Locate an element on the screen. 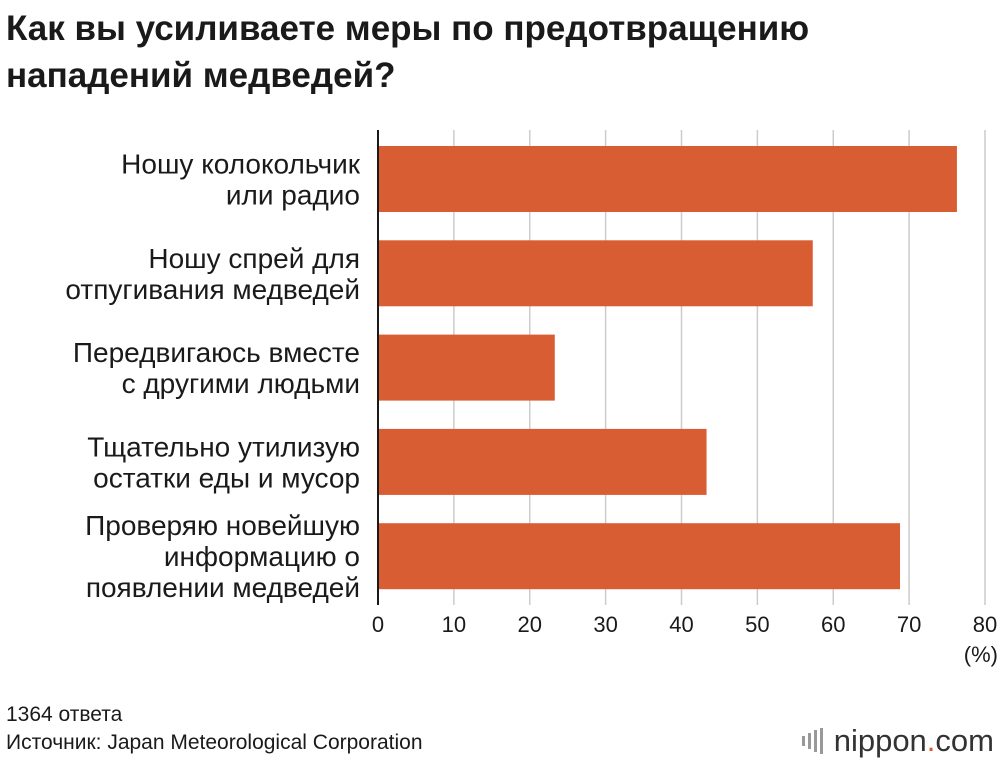 The height and width of the screenshot is (762, 1000). x-axis-ticks: 0 10 20 30 40 50 60 70 80 is located at coordinates (684, 624).